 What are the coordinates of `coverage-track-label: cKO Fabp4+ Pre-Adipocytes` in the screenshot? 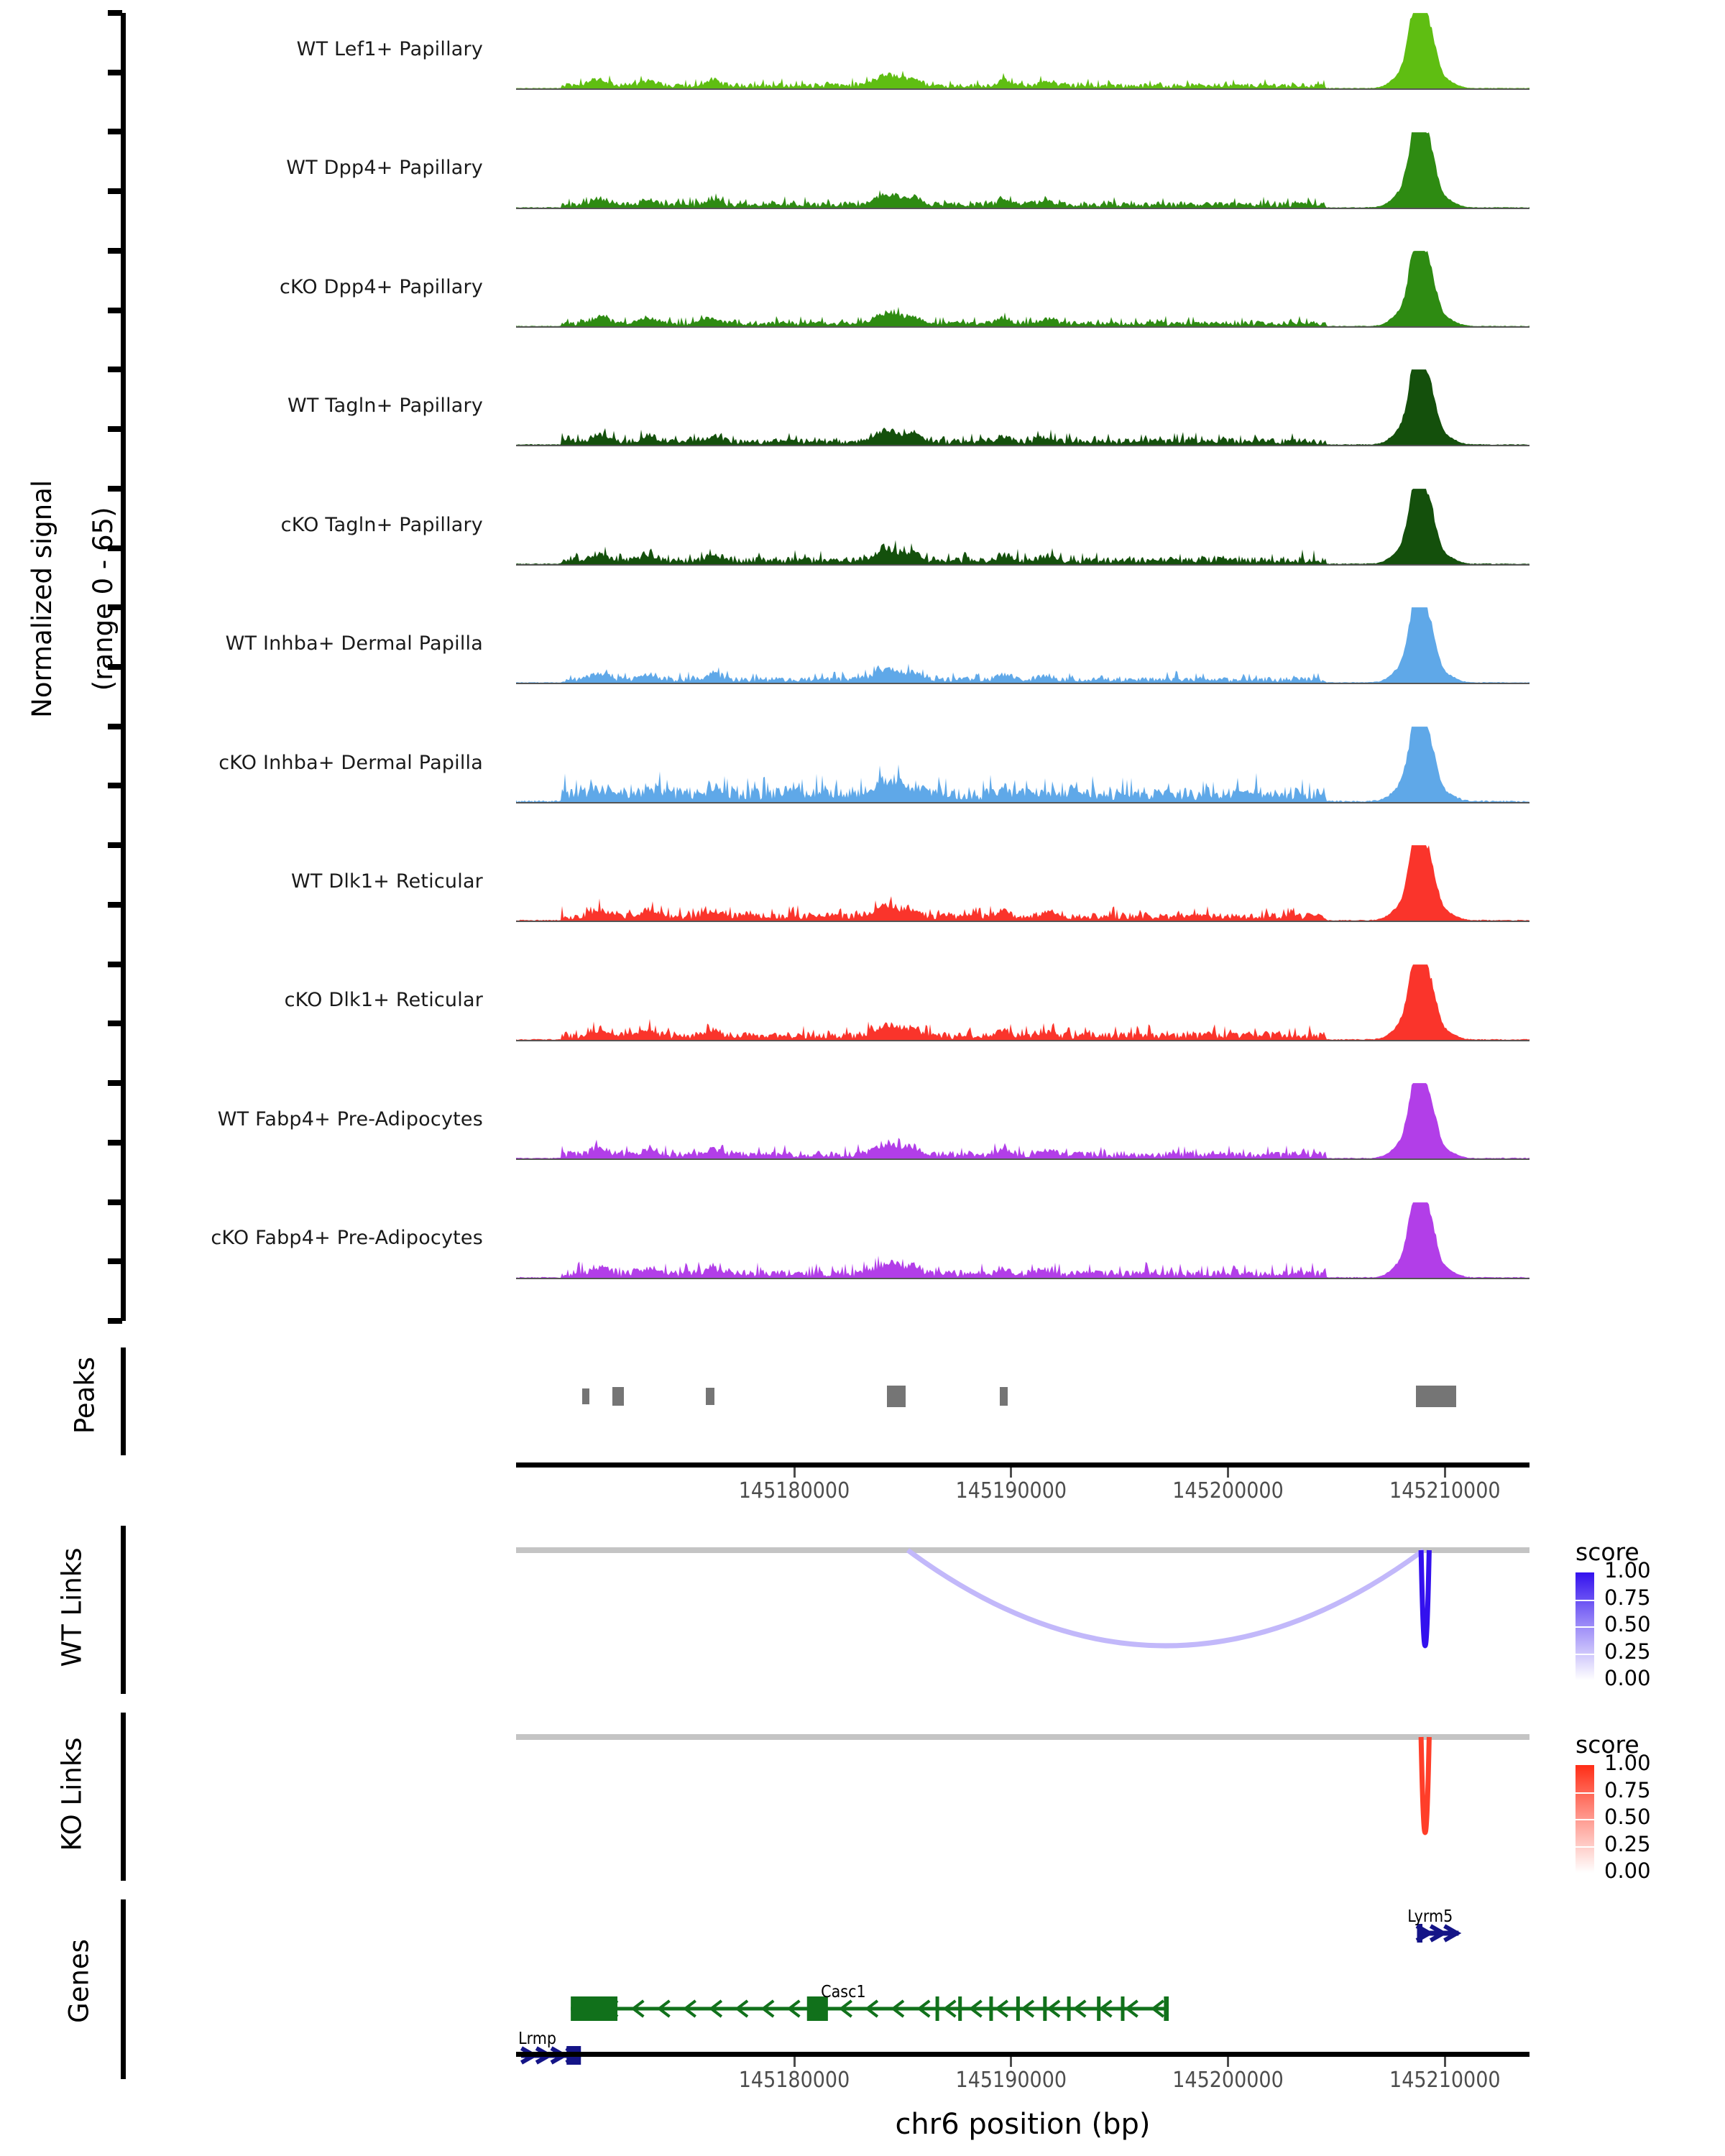 It's located at (347, 1239).